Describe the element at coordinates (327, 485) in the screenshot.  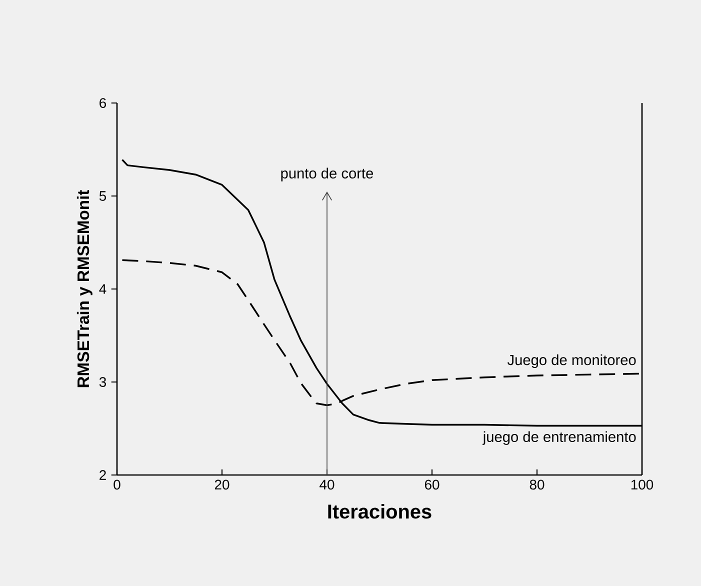
I see `x-tick-label: 40` at that location.